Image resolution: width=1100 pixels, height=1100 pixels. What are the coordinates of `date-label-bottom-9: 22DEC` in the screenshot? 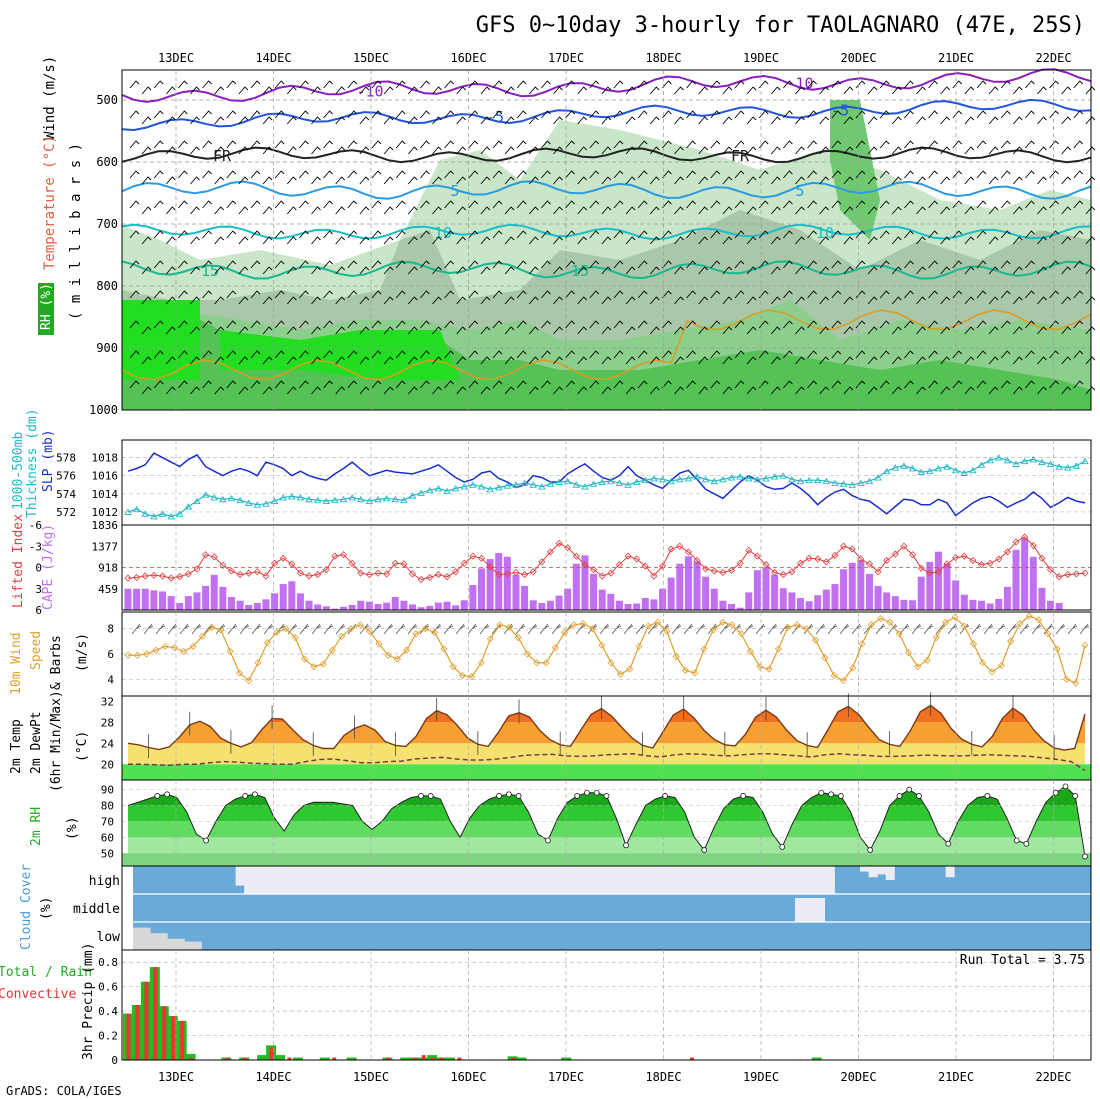 It's located at (1053, 1077).